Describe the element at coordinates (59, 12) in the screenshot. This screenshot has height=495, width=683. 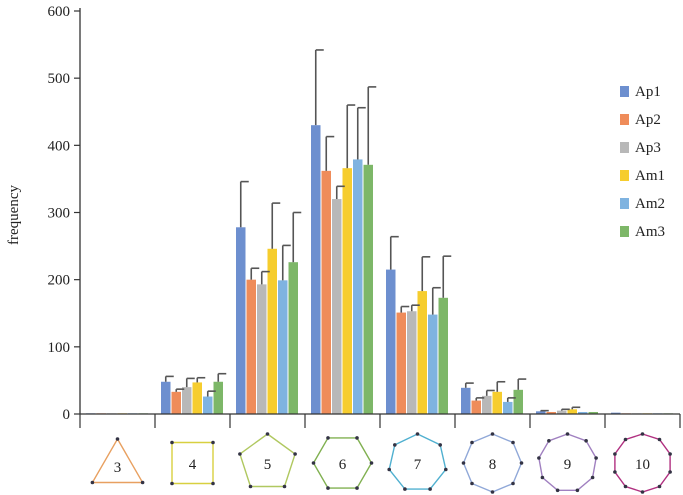
I see `y-tick-label: 600` at that location.